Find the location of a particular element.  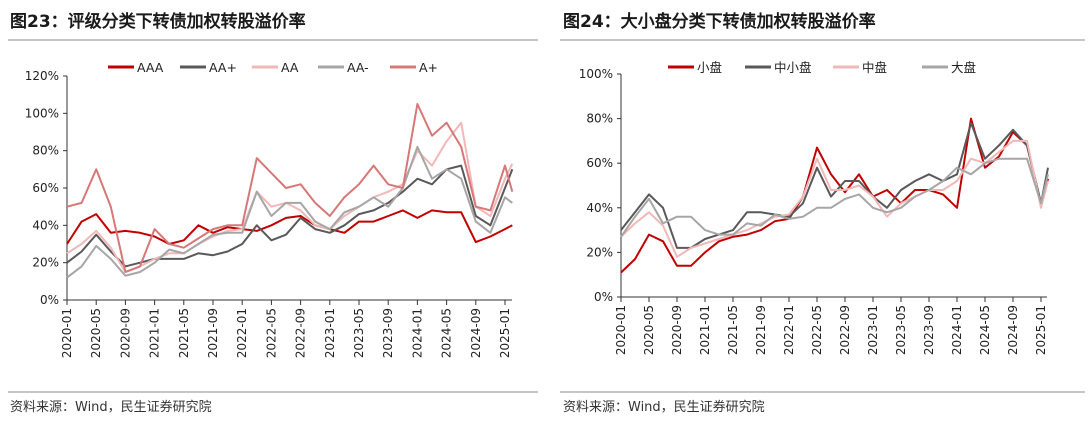

legend-label: AA- is located at coordinates (358, 67).